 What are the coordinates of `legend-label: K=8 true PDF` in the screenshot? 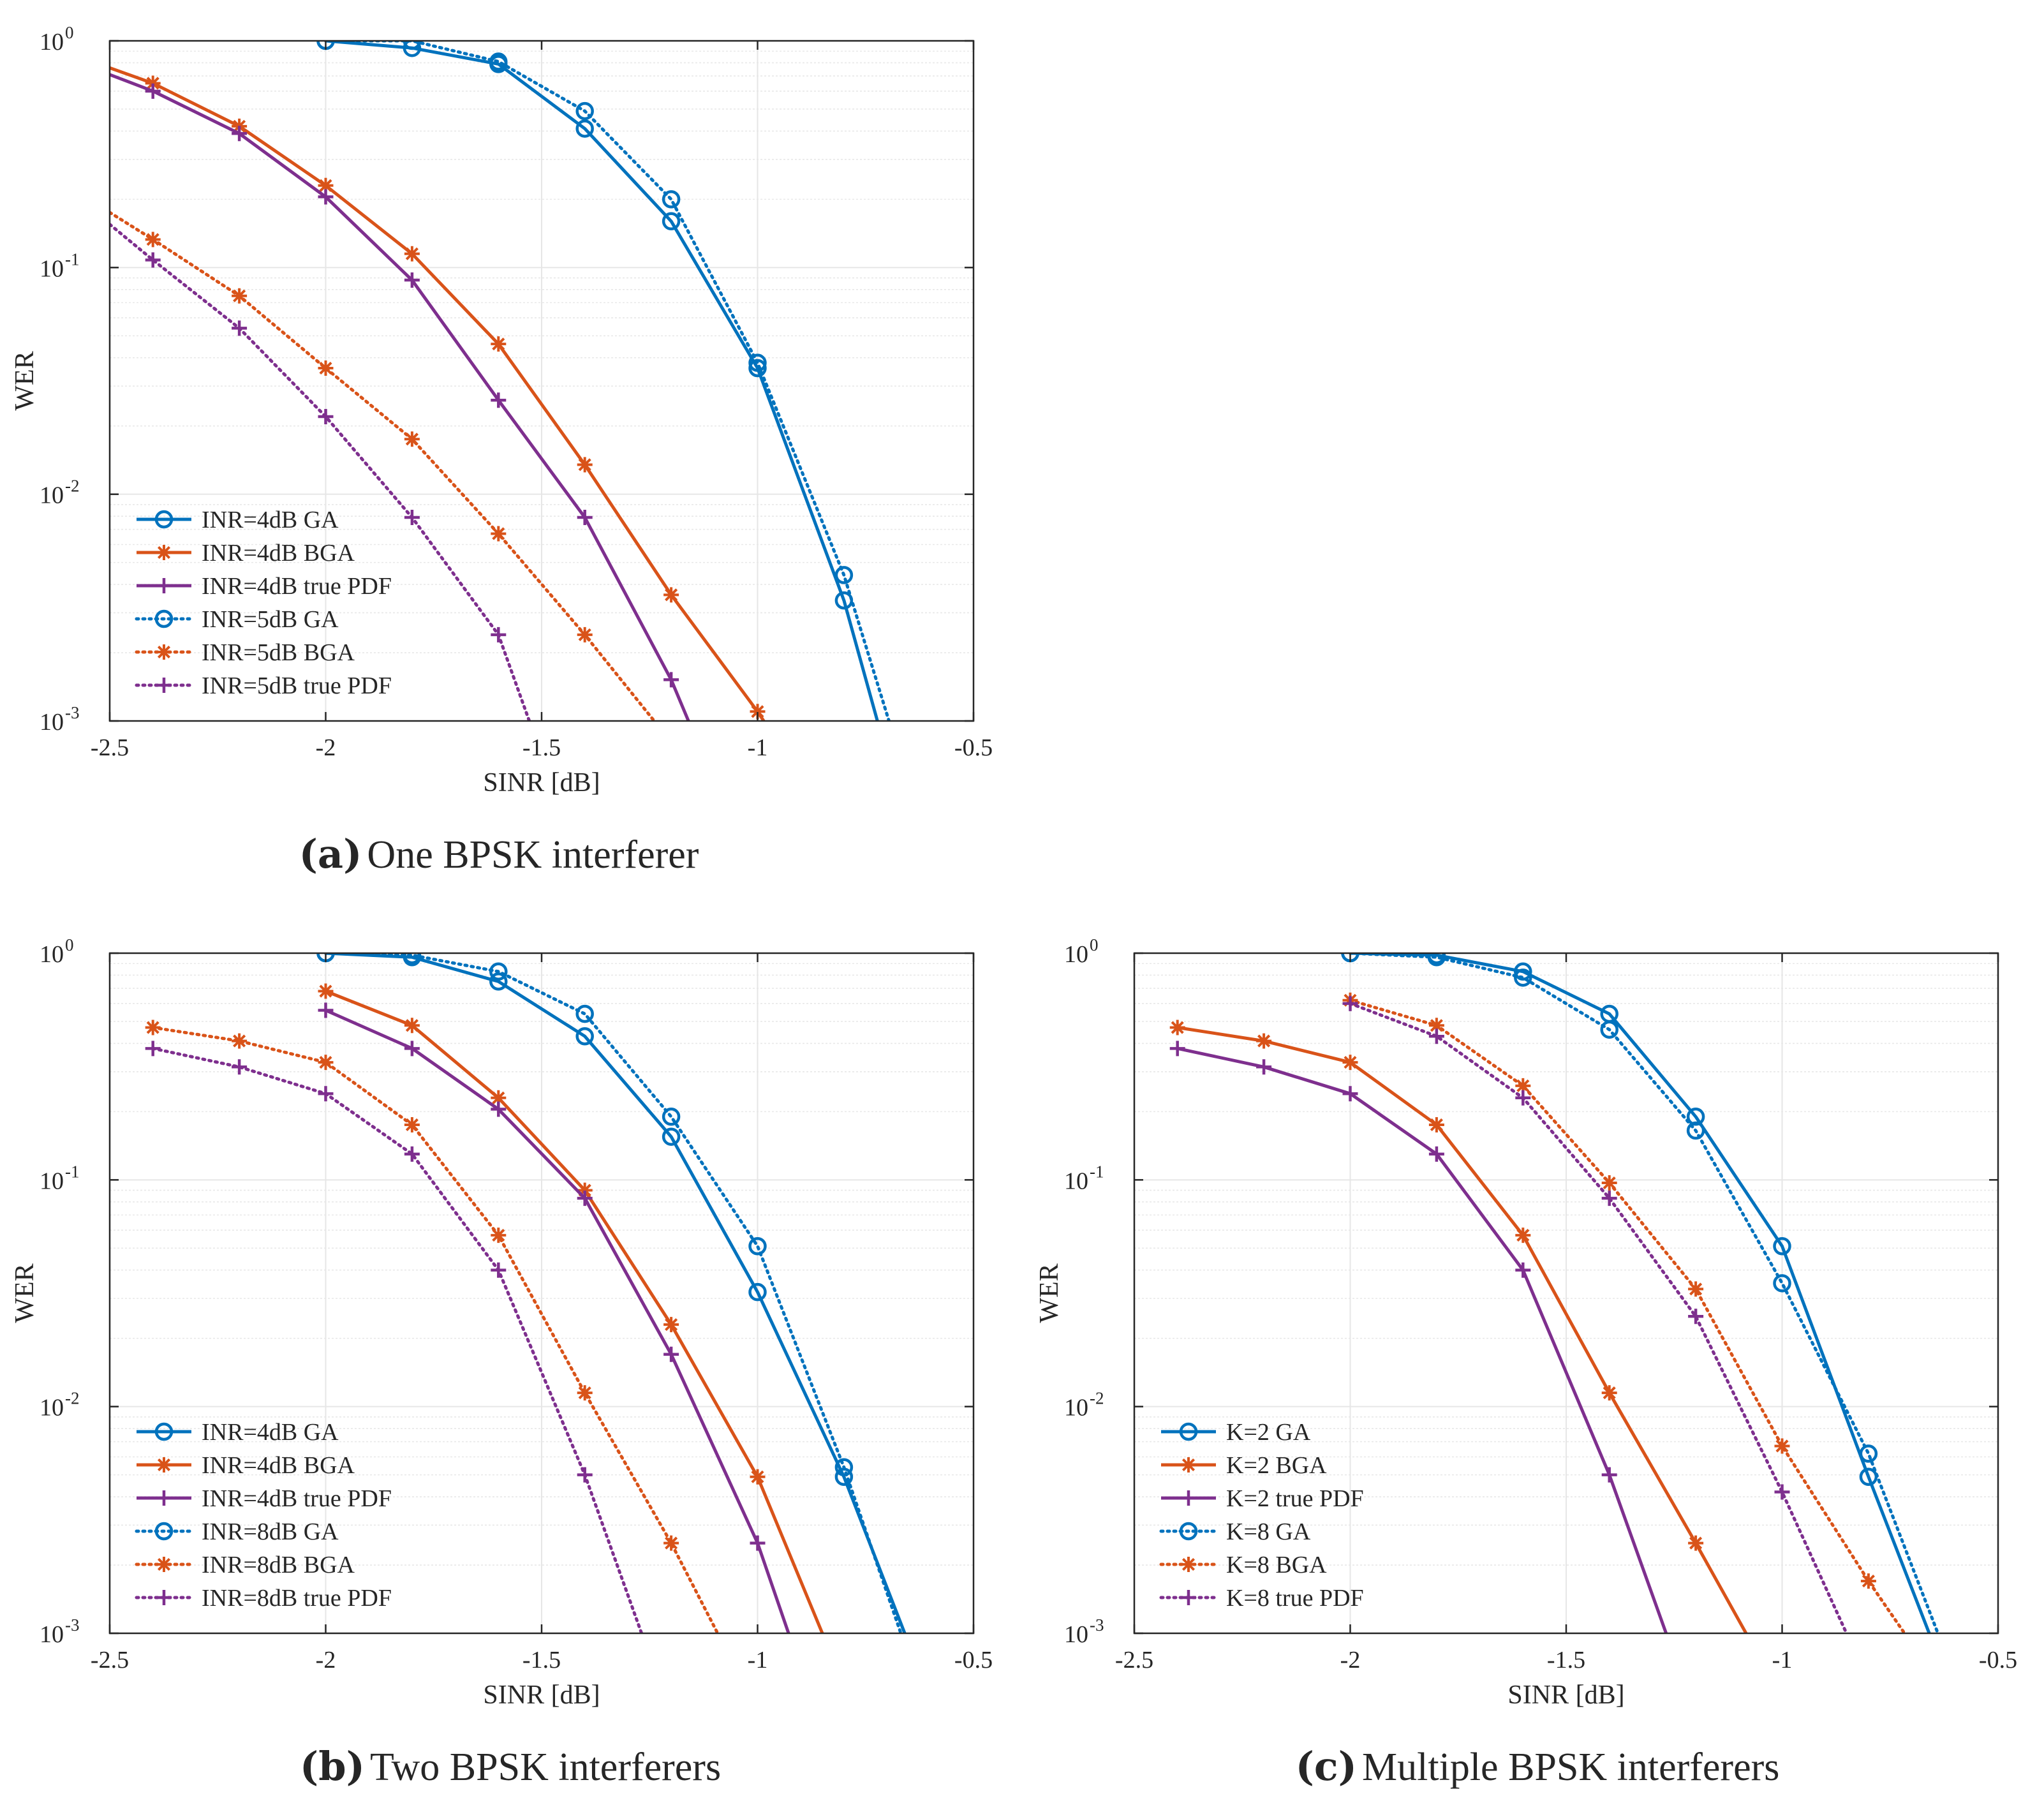 It's located at (1295, 1598).